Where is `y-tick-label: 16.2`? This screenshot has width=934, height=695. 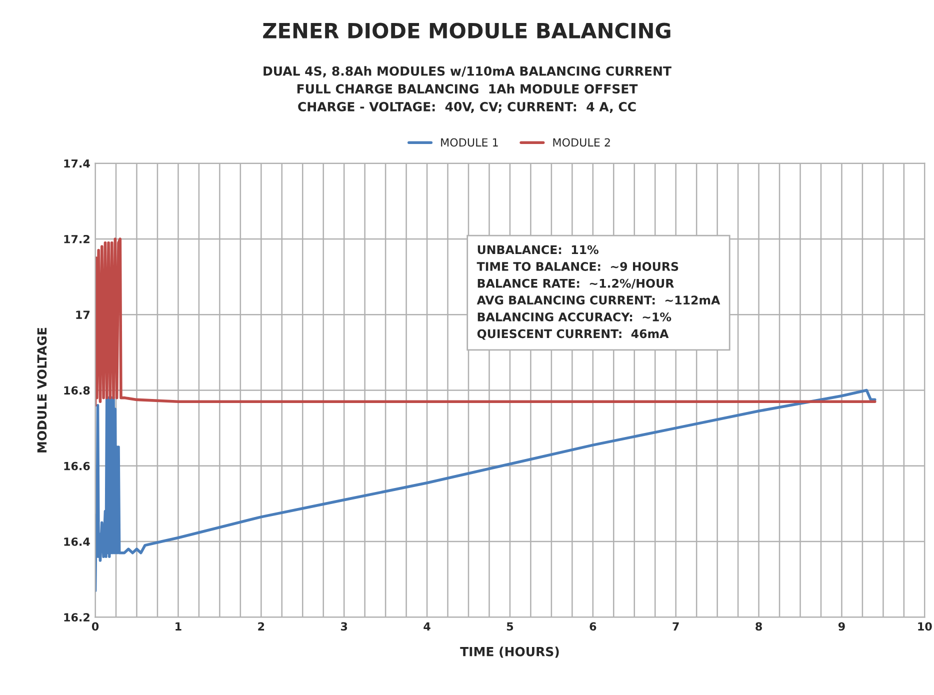
y-tick-label: 16.2 is located at coordinates (77, 617).